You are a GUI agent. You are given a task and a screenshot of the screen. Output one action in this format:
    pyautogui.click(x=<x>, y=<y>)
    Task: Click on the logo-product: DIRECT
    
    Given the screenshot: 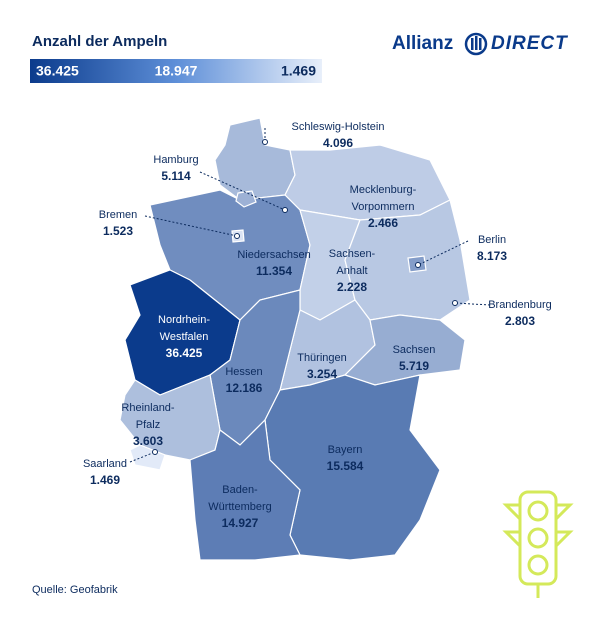 What is the action you would take?
    pyautogui.click(x=529, y=43)
    